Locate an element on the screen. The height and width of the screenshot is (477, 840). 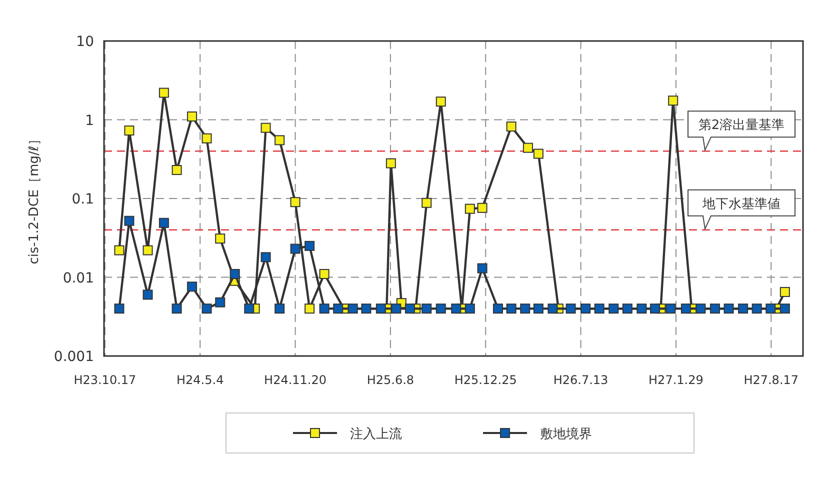
x-tick-label: H25.6.8 is located at coordinates (390, 380).